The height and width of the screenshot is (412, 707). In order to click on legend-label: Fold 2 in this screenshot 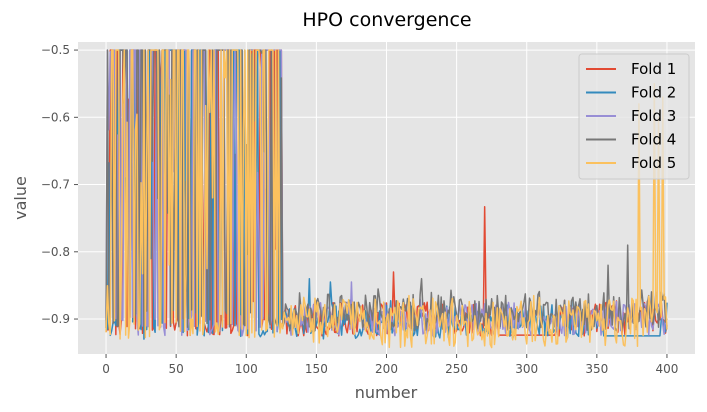, I will do `click(653, 93)`.